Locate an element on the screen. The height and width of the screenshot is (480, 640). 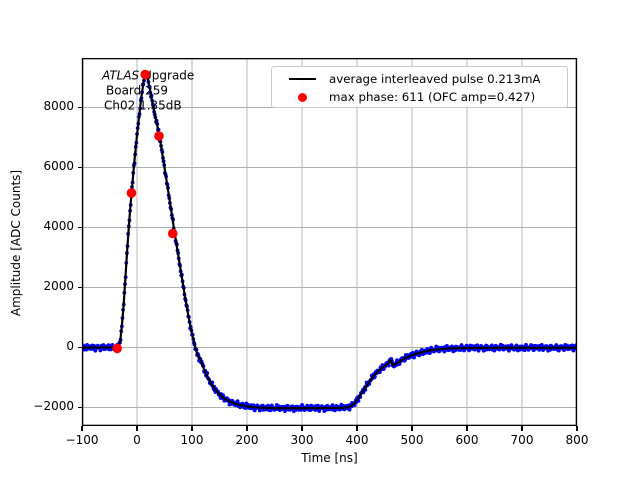
x-tick-label: 800 is located at coordinates (577, 440).